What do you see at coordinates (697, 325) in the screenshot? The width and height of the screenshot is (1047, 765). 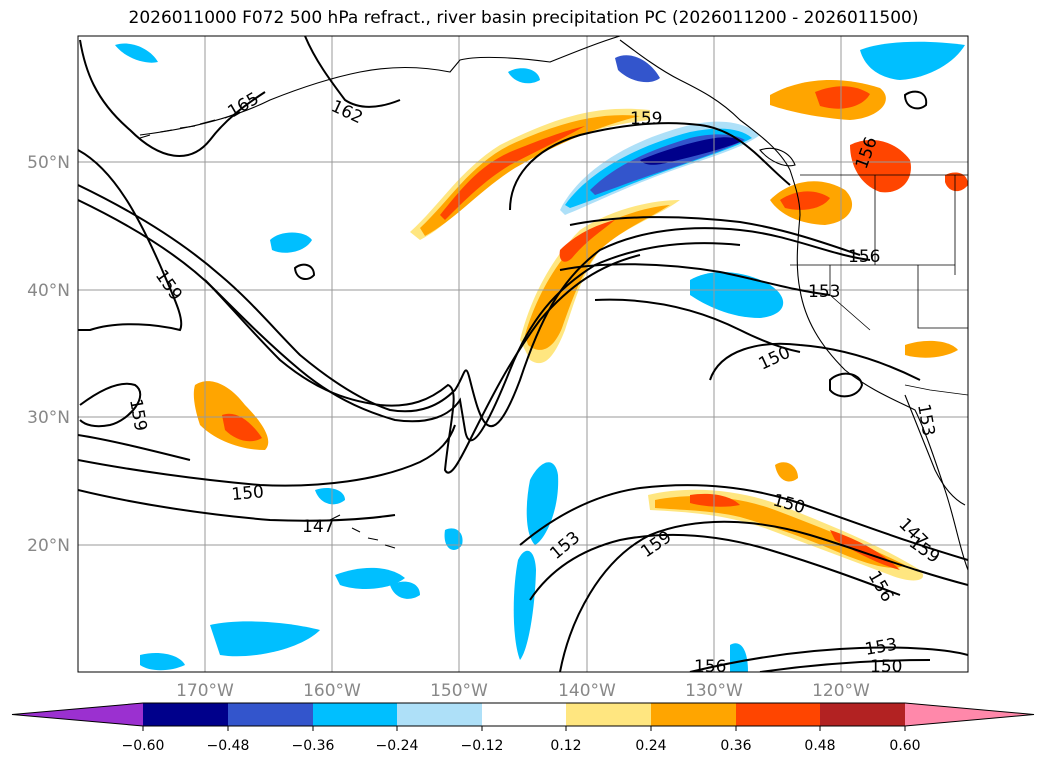 I see `contour-150-north` at bounding box center [697, 325].